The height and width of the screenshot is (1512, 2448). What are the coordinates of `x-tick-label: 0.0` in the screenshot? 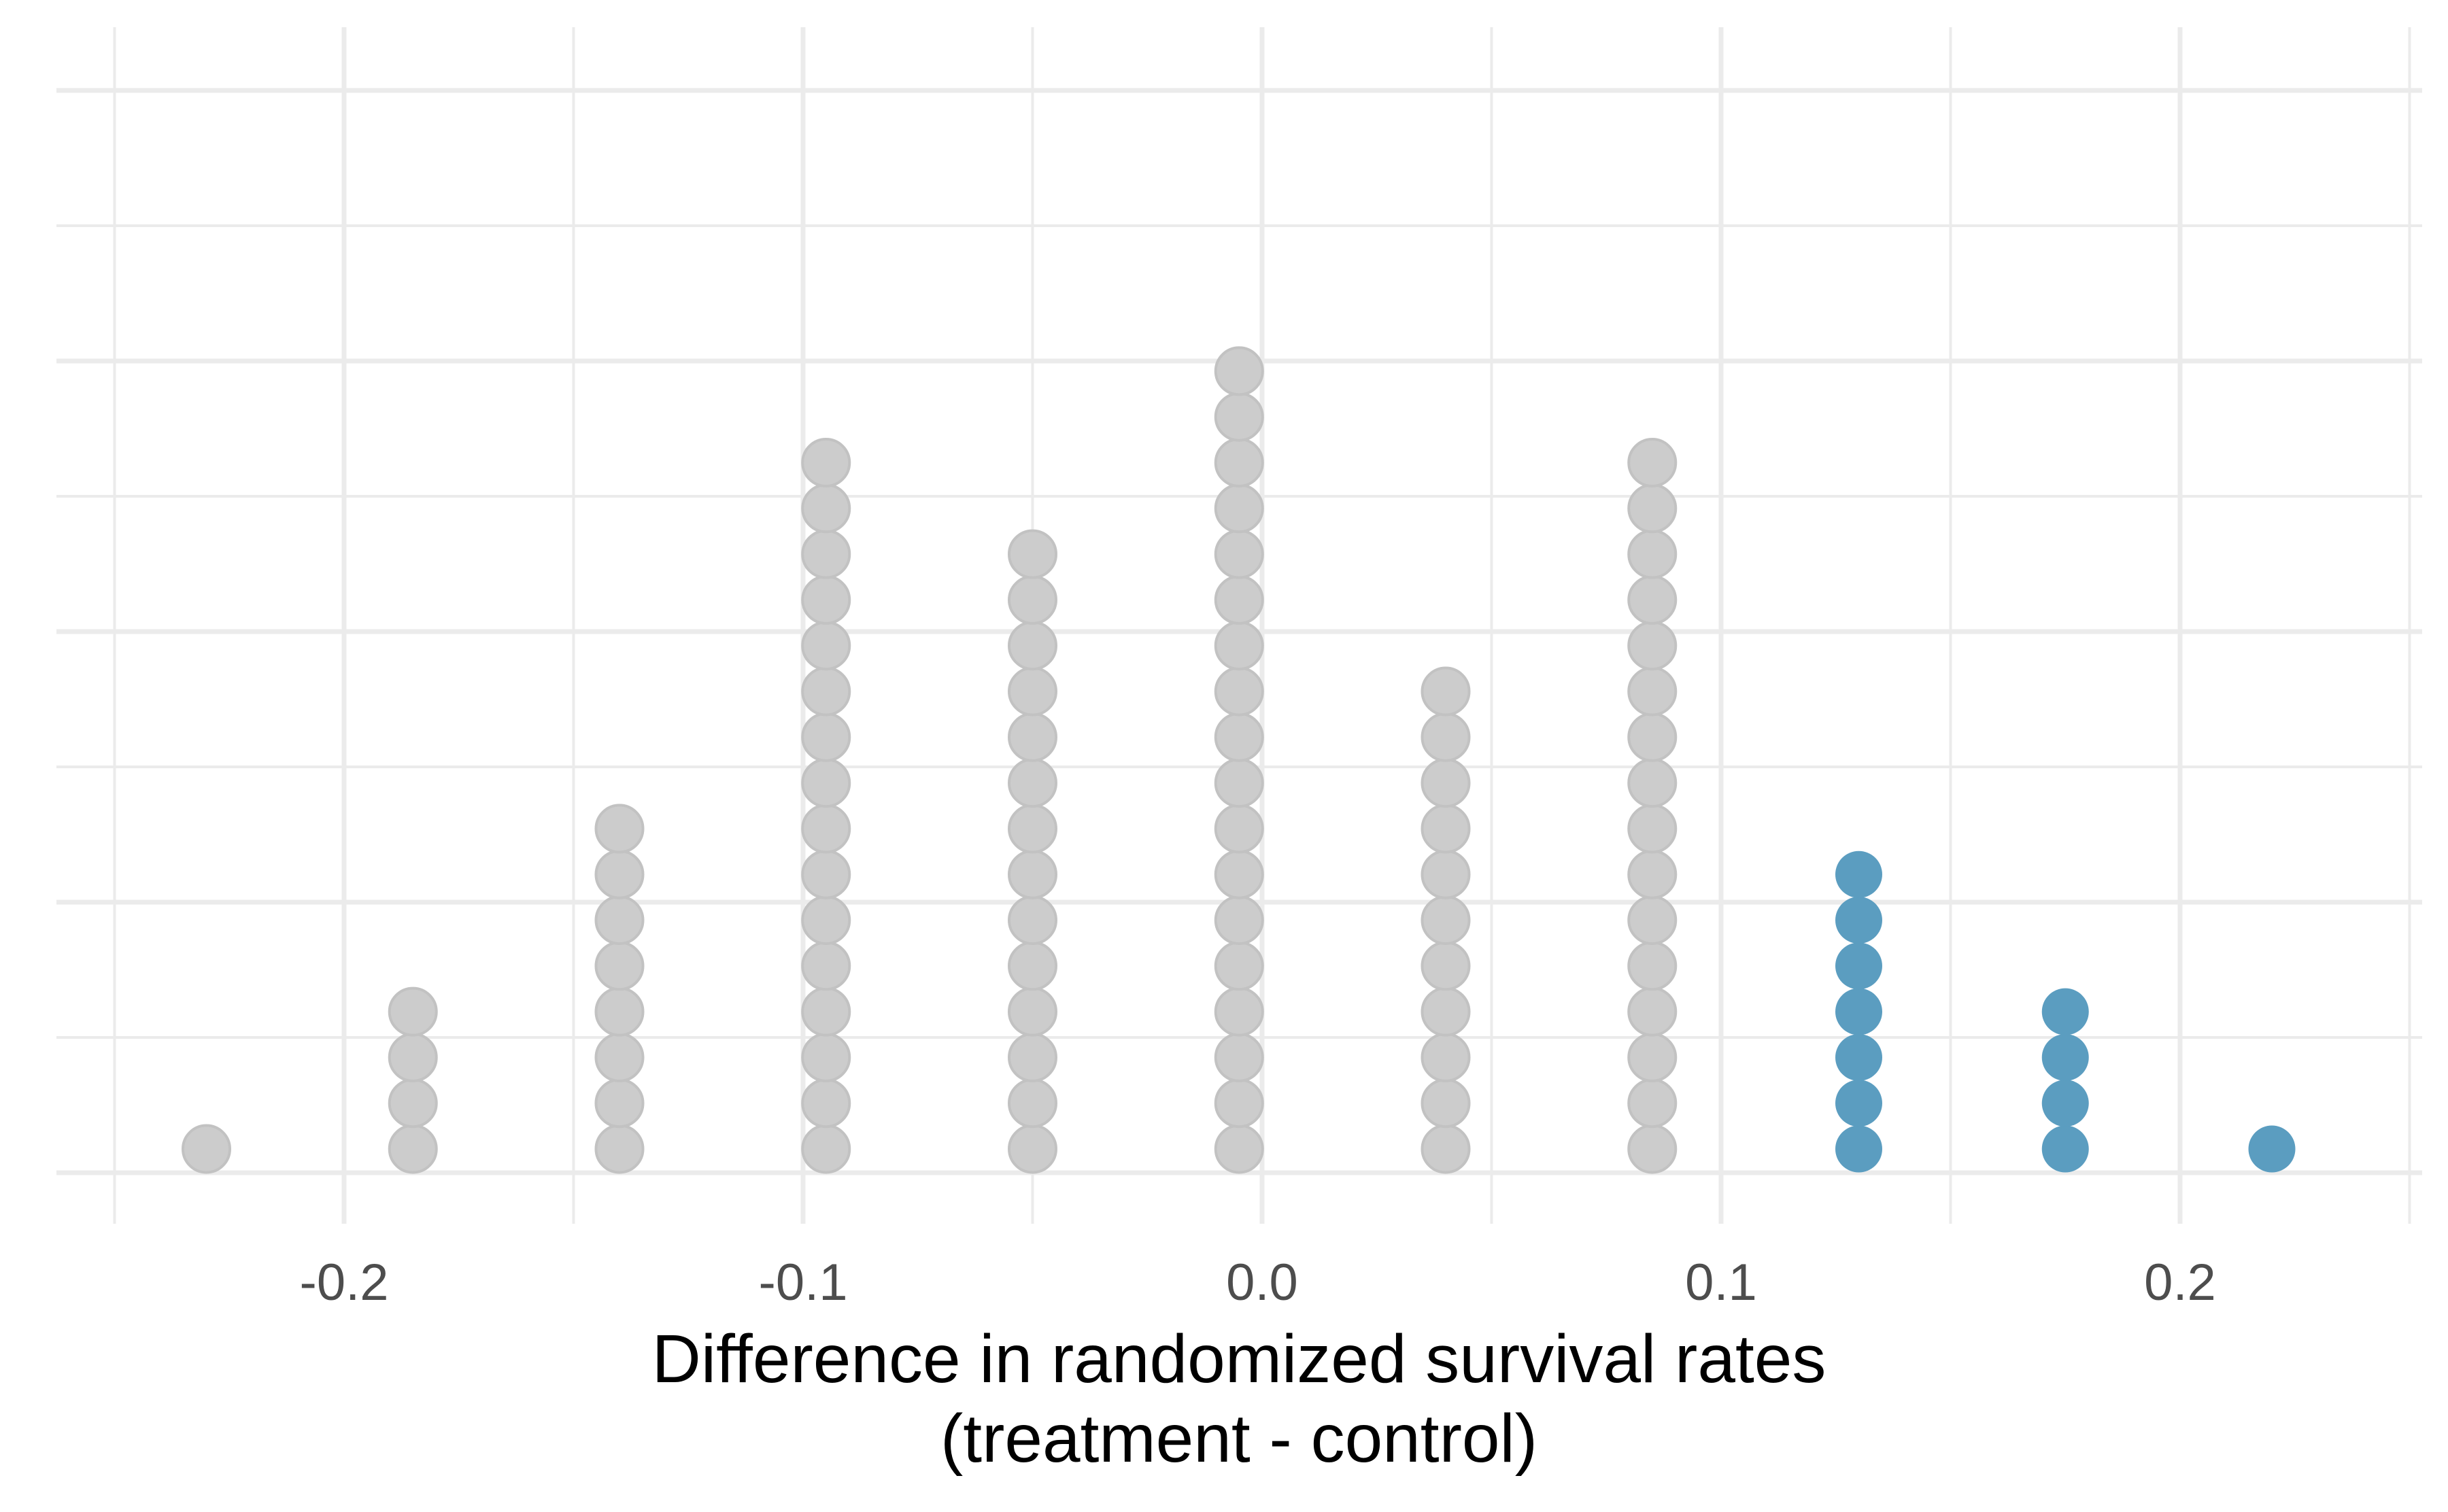 It's located at (1262, 1282).